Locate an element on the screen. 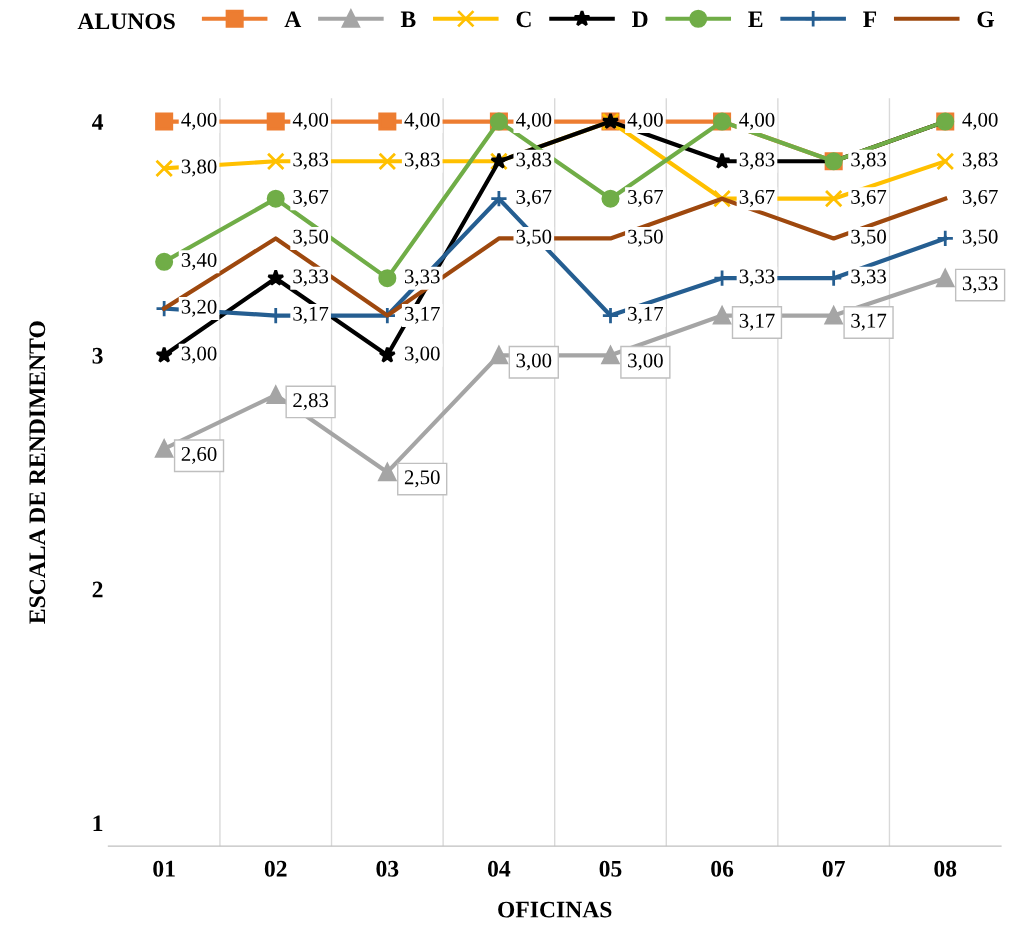  legend-label: C is located at coordinates (523, 19).